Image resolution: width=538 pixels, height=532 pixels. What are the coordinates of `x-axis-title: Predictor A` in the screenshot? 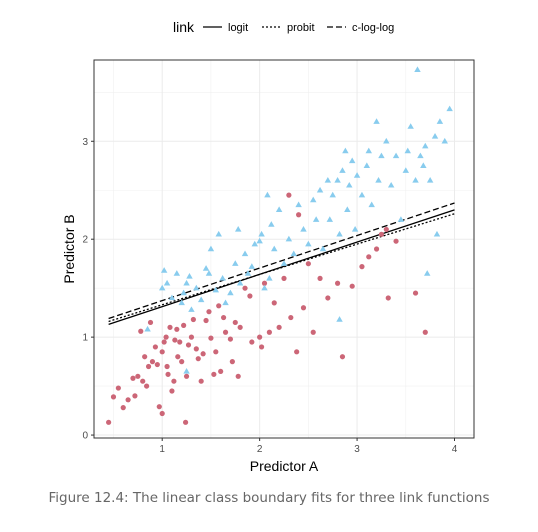 It's located at (284, 466).